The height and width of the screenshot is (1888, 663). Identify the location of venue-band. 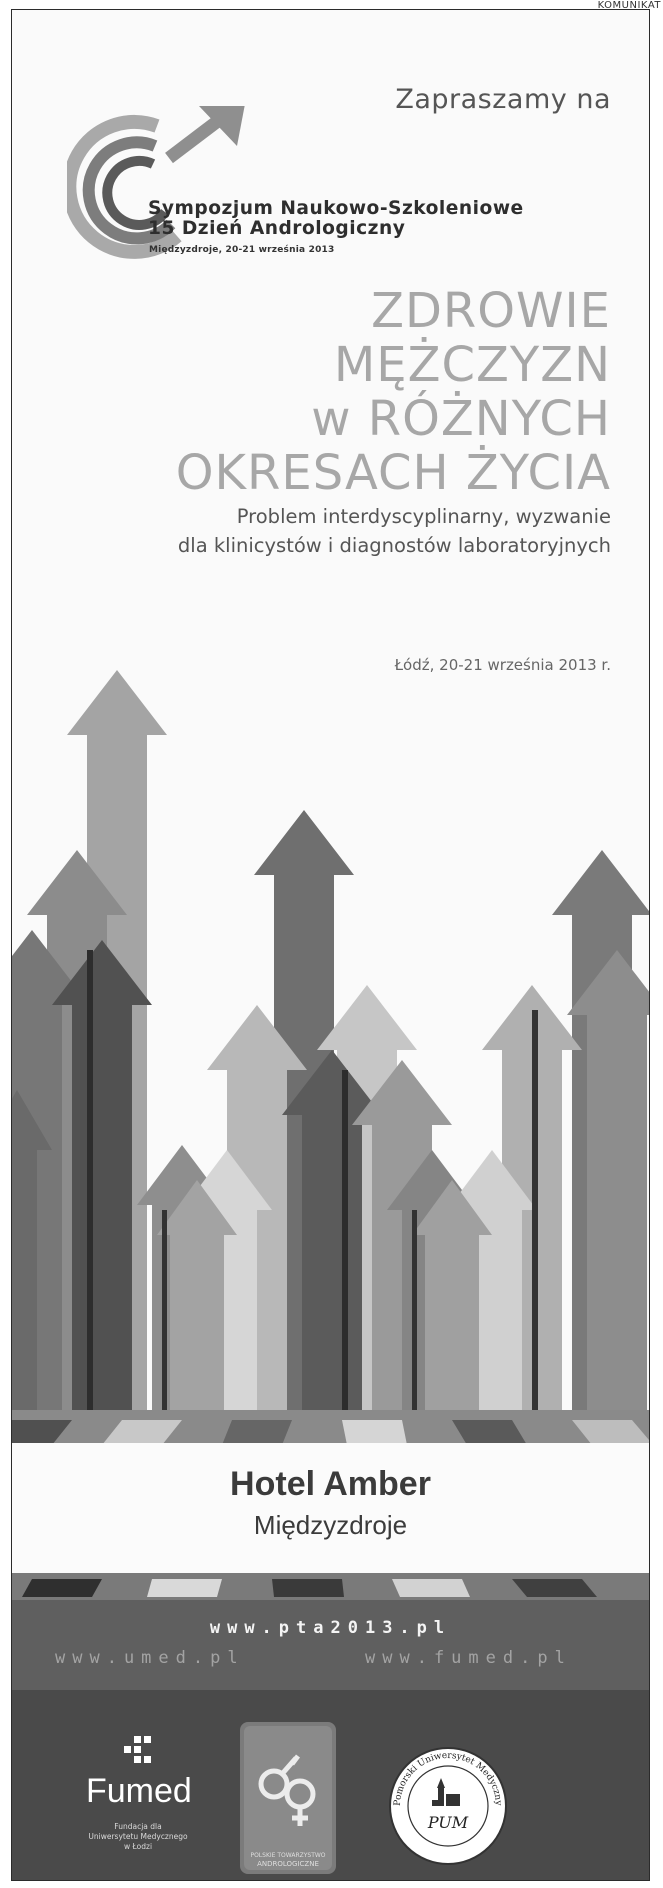
(330, 1508).